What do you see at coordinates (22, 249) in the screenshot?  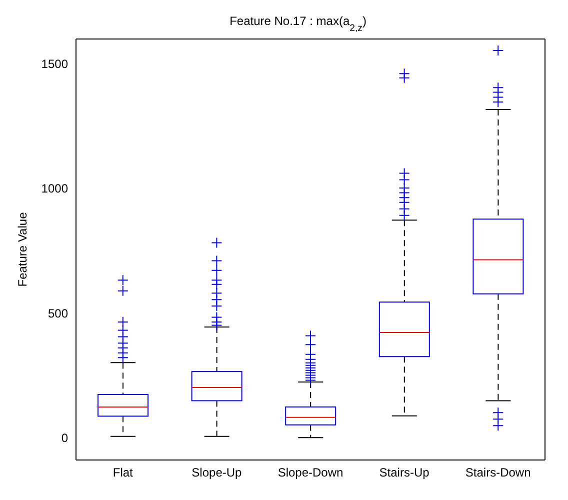 I see `y-axis-title: Feature Value` at bounding box center [22, 249].